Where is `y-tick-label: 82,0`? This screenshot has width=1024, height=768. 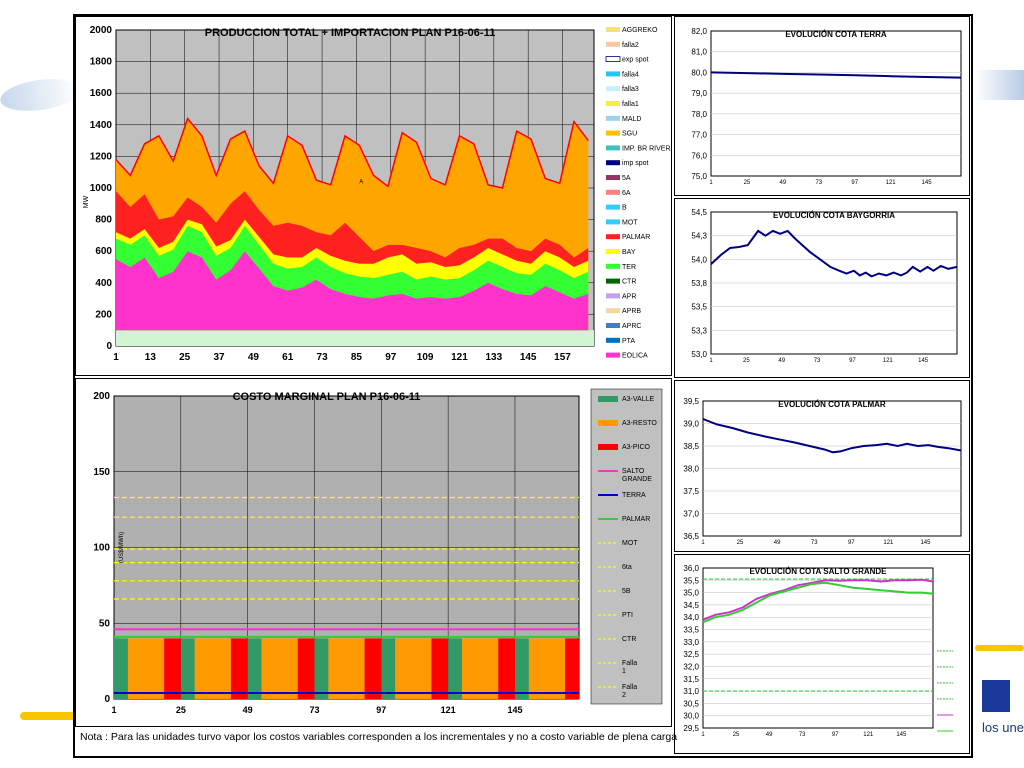 y-tick-label: 82,0 is located at coordinates (699, 31).